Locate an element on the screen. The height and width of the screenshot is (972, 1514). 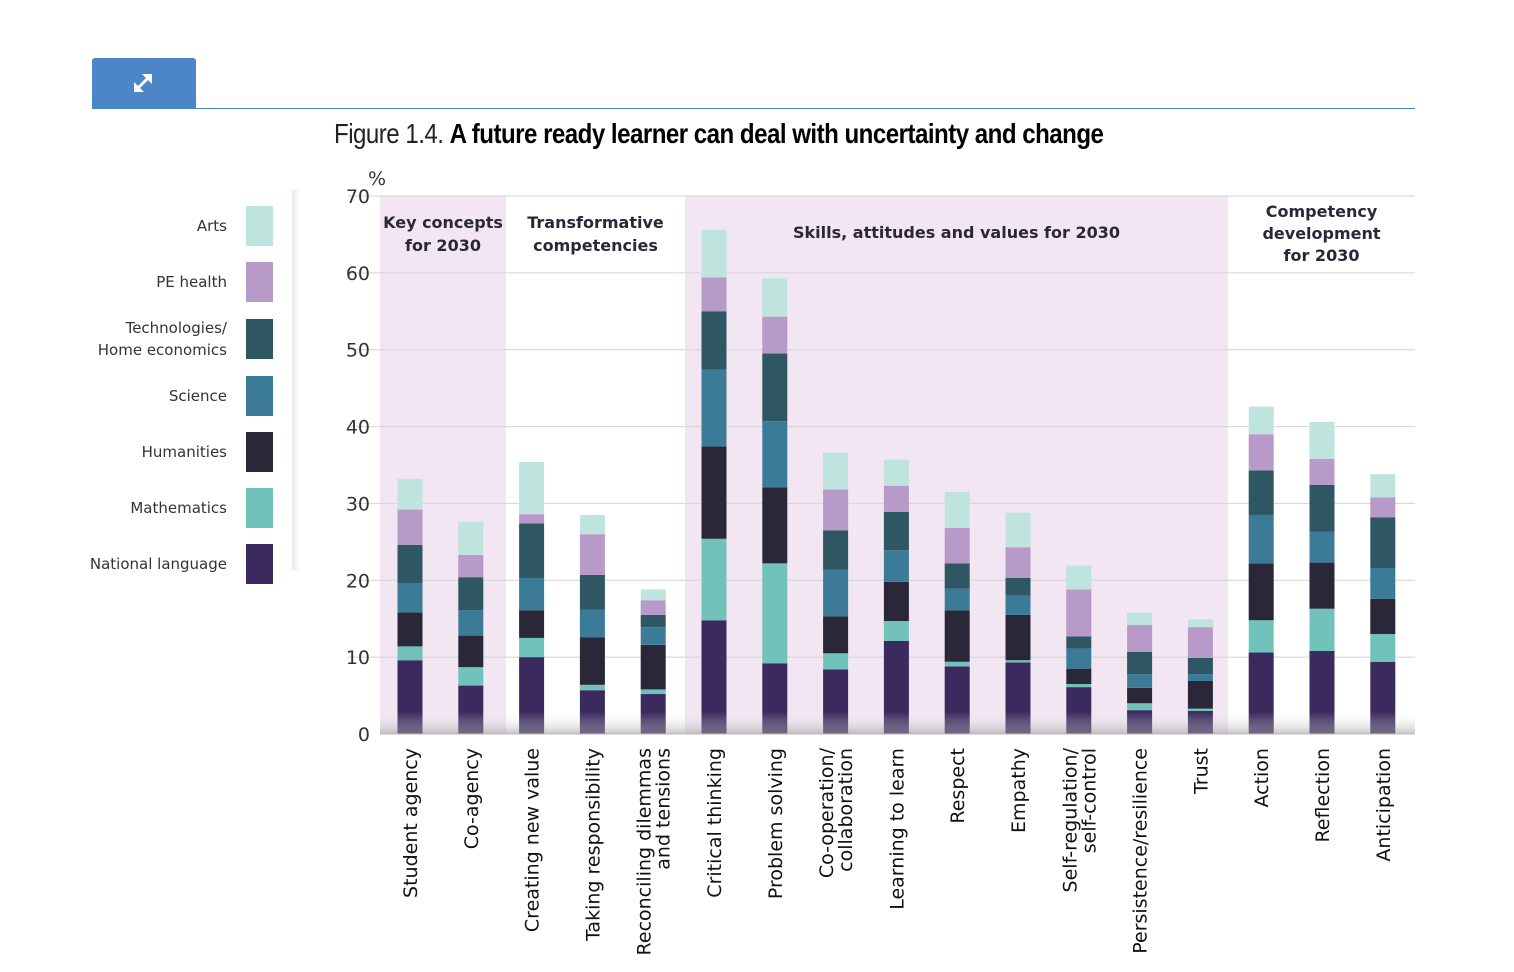
bar-problem-solving-humanities is located at coordinates (775, 525).